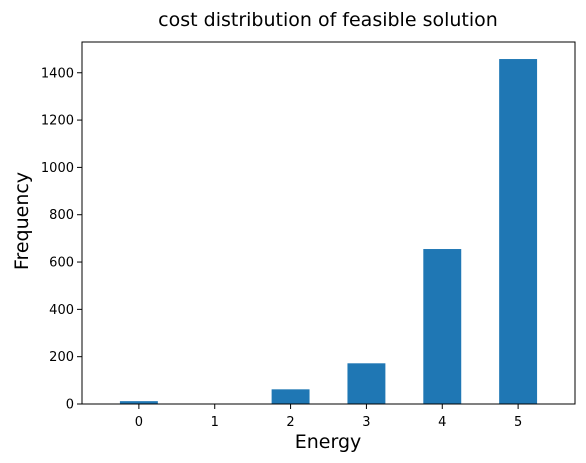  Describe the element at coordinates (61, 263) in the screenshot. I see `y-tick-label: 600` at that location.